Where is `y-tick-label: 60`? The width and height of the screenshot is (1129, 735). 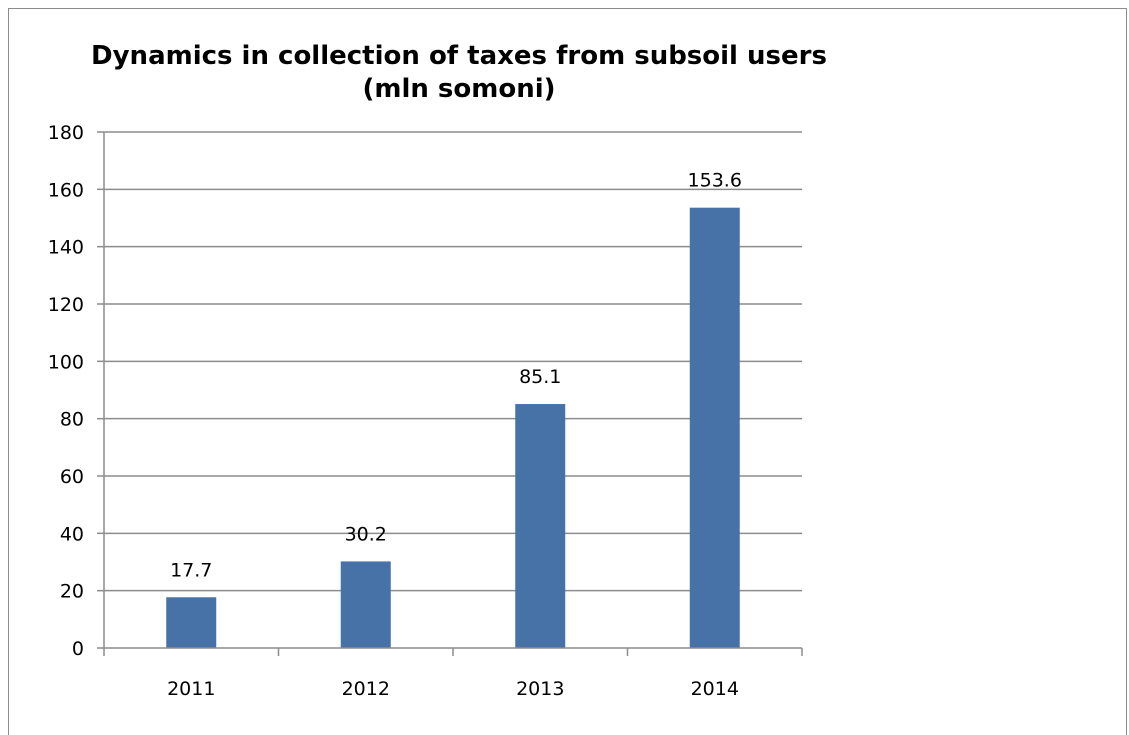 y-tick-label: 60 is located at coordinates (72, 477).